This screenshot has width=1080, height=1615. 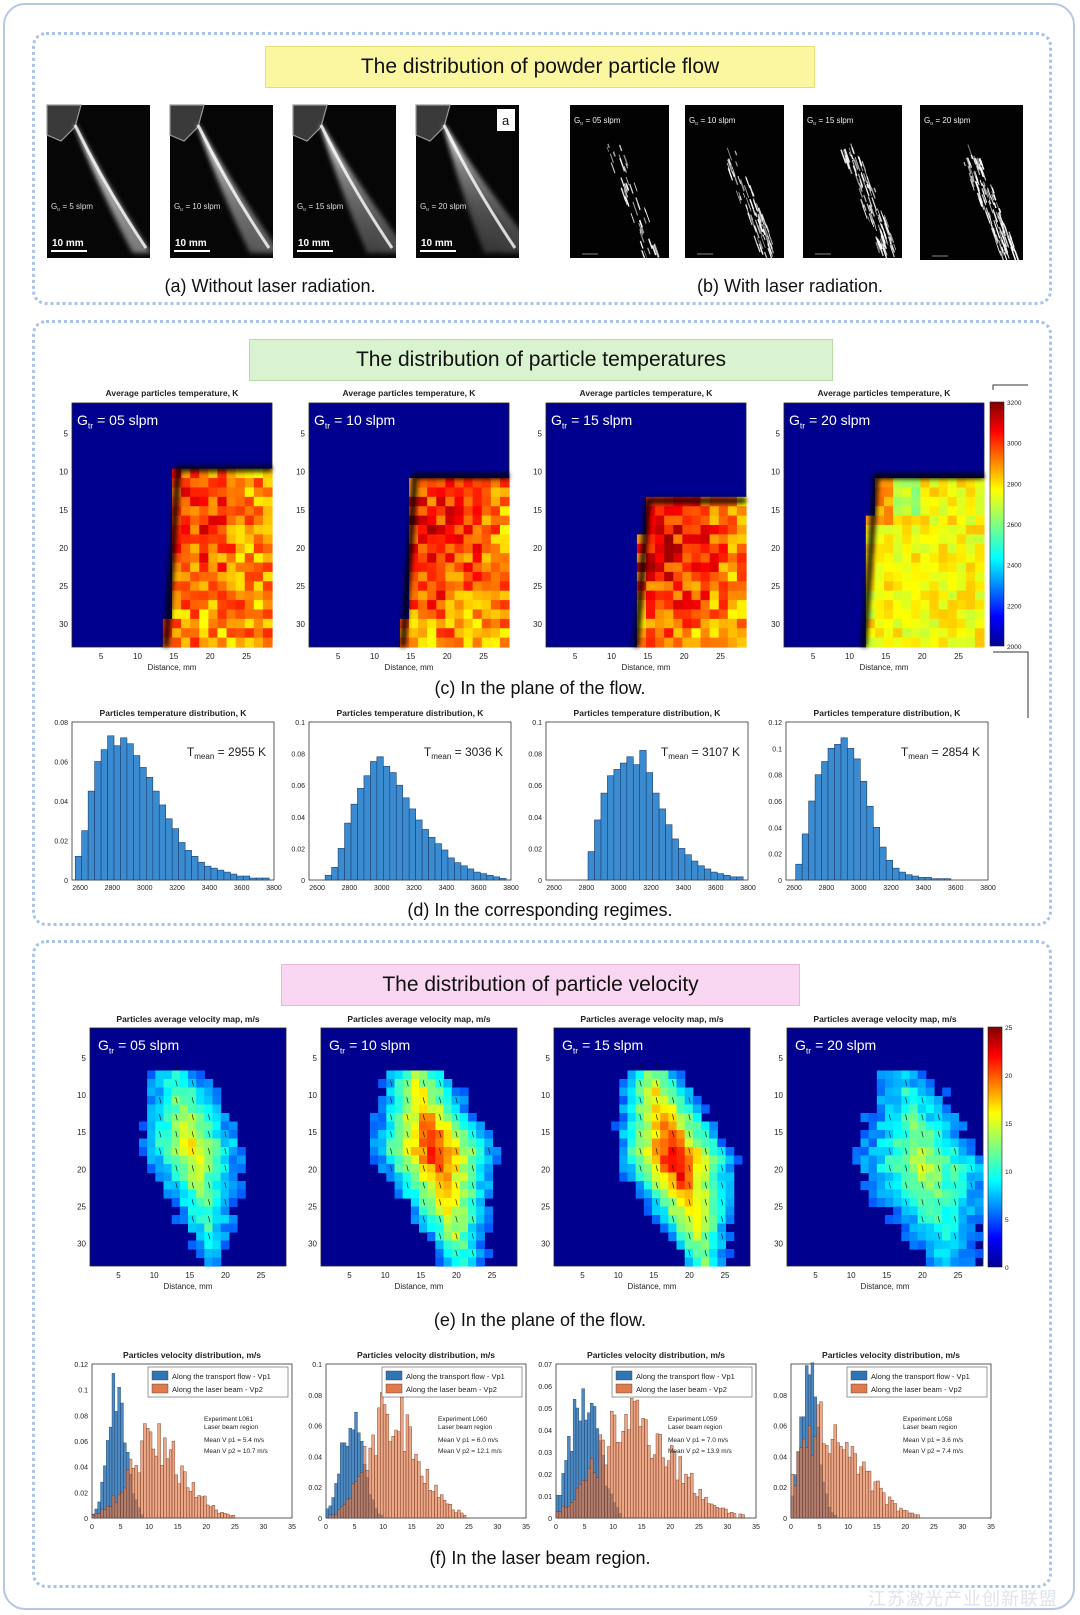 What do you see at coordinates (320, 1519) in the screenshot?
I see `y-tick-label: 0` at bounding box center [320, 1519].